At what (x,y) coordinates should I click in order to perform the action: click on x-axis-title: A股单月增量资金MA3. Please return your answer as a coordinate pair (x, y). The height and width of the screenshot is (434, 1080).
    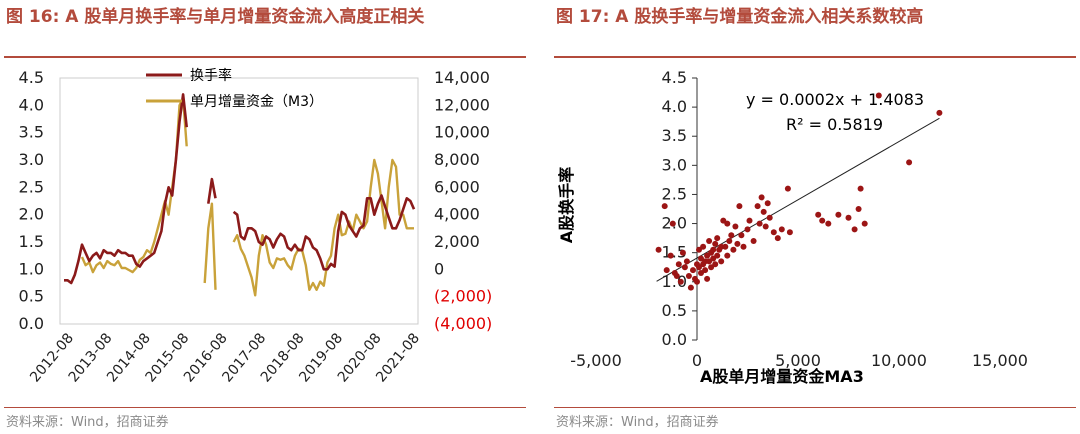
    Looking at the image, I should click on (782, 376).